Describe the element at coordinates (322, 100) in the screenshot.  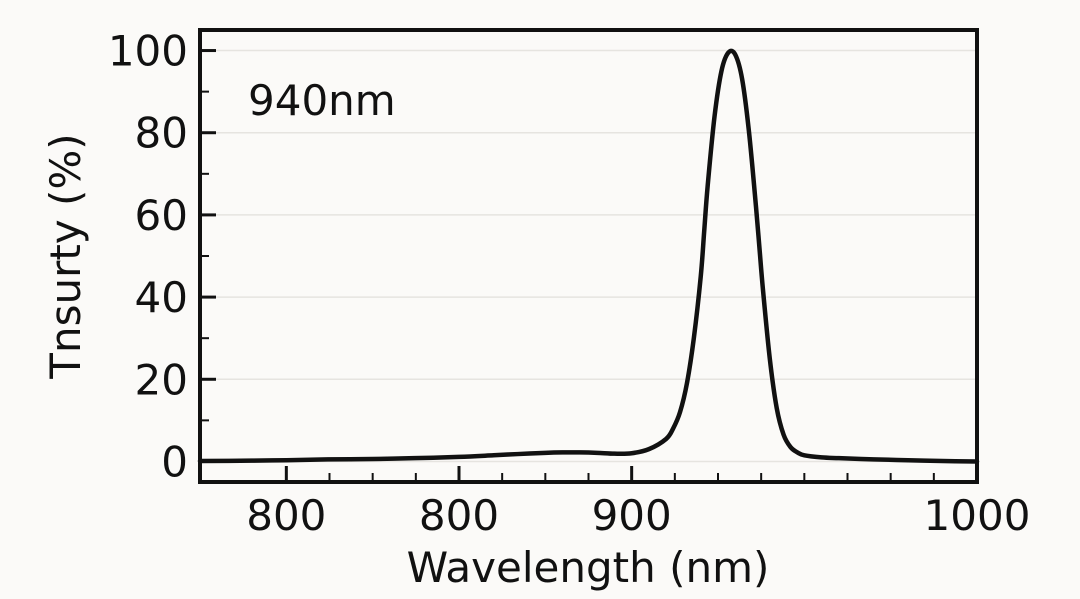
I see `annotation-label: 940nm` at that location.